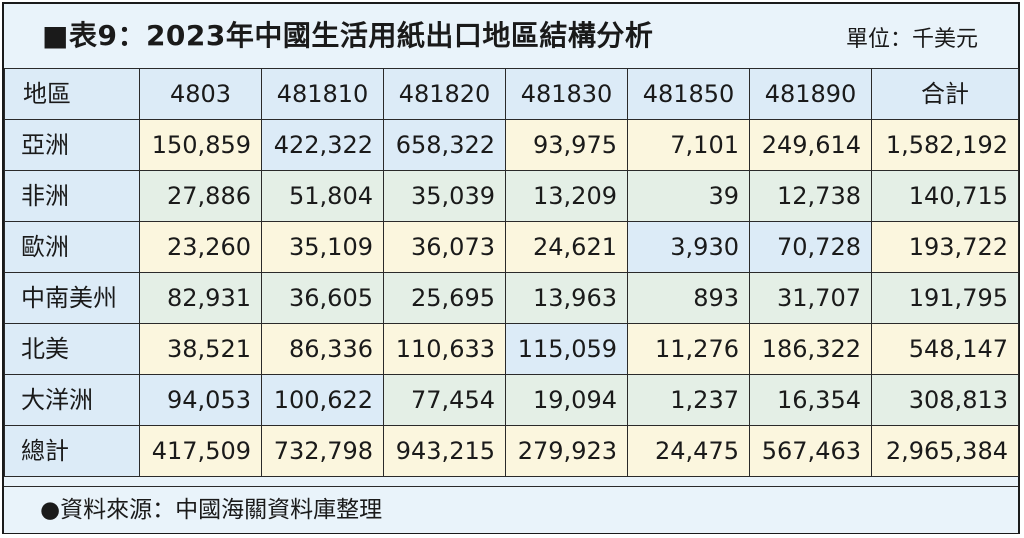 The width and height of the screenshot is (1024, 538). Describe the element at coordinates (211, 510) in the screenshot. I see `source-note: ●資料來源：中國海關資料庫整理` at that location.